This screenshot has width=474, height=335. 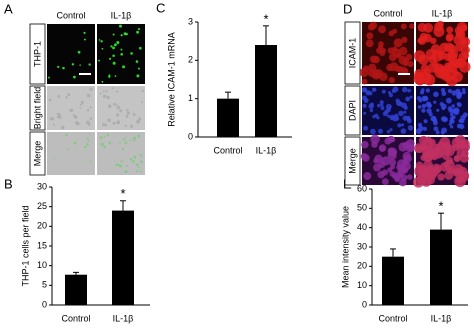 I want to click on y-tick-label: 30, so click(x=42, y=186).